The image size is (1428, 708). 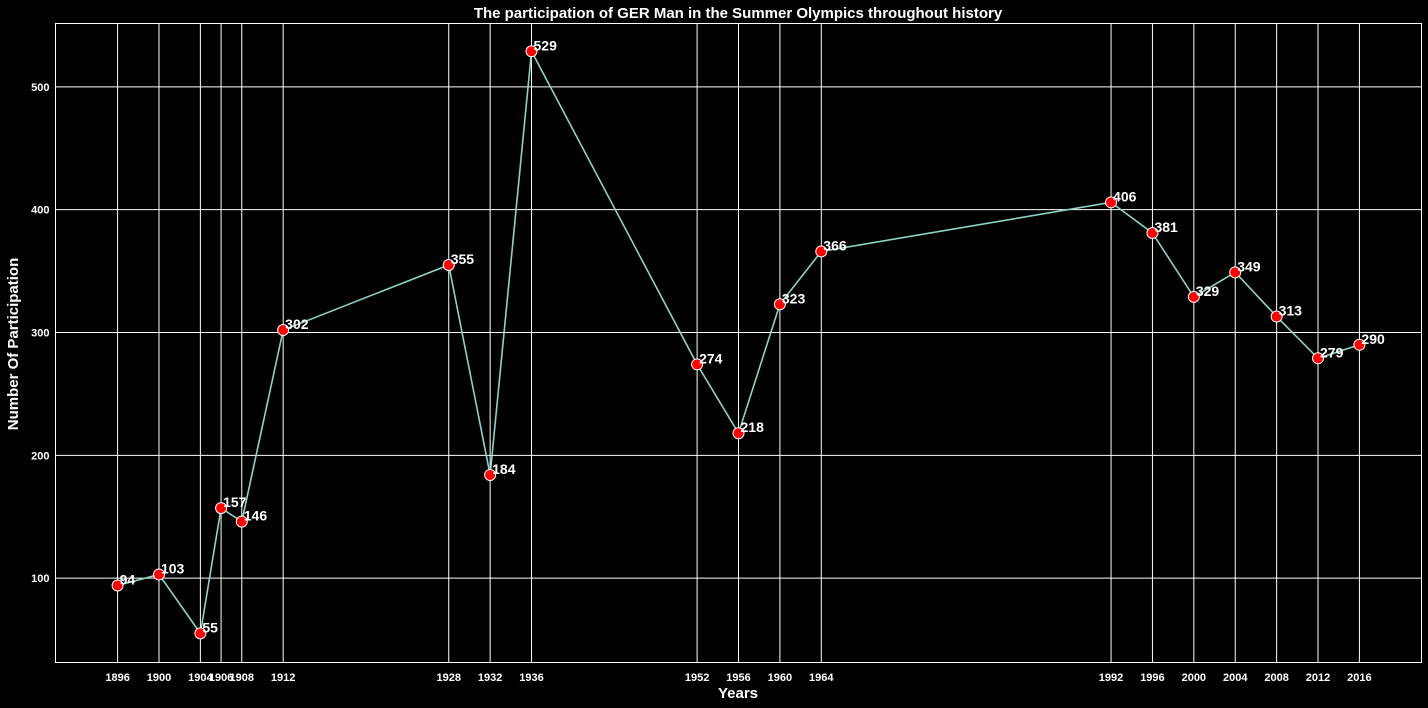 What do you see at coordinates (221, 678) in the screenshot?
I see `x-tick-label: 1906` at bounding box center [221, 678].